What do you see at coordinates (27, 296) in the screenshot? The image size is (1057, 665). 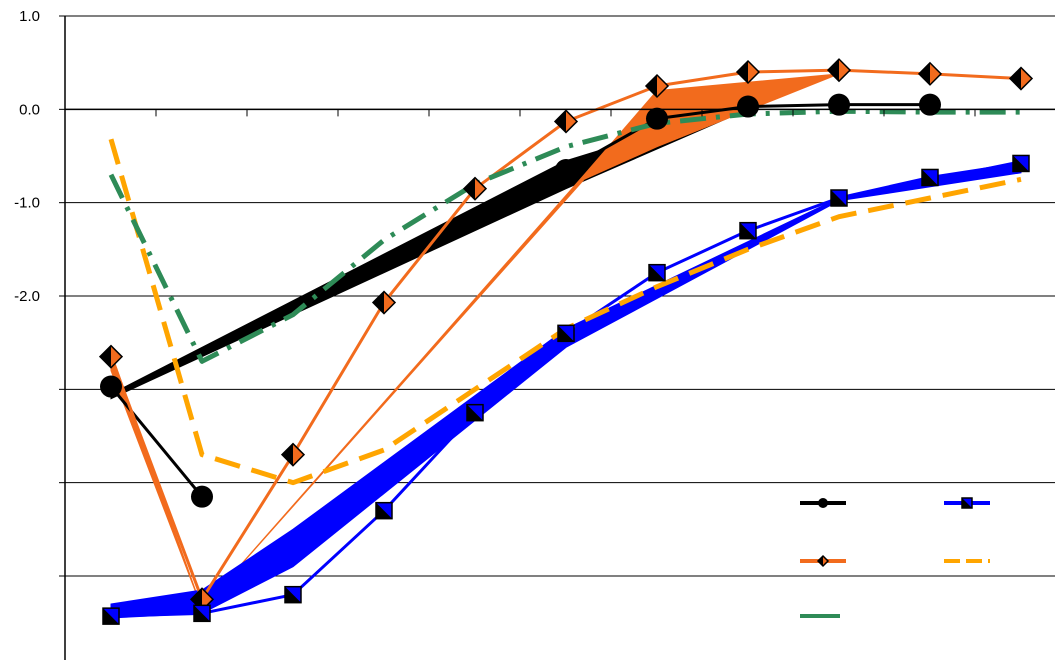 I see `y-tick-label: -2.0` at bounding box center [27, 296].